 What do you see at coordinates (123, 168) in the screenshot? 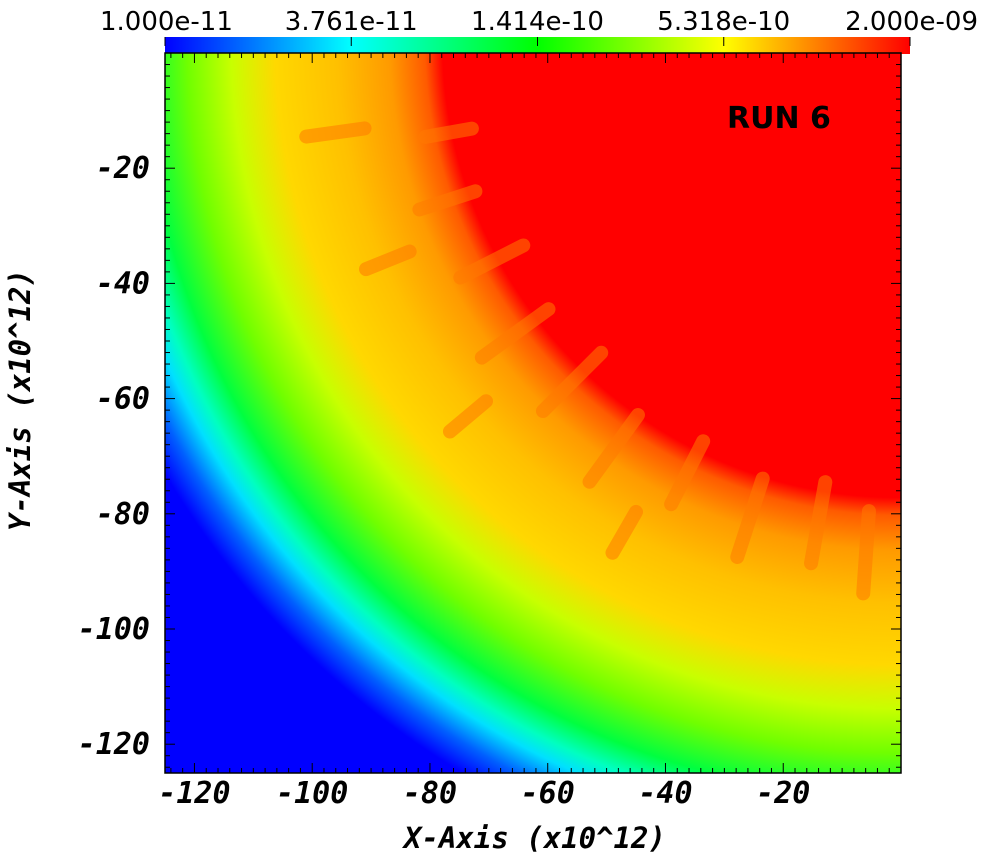
I see `y-tick-label: -20` at bounding box center [123, 168].